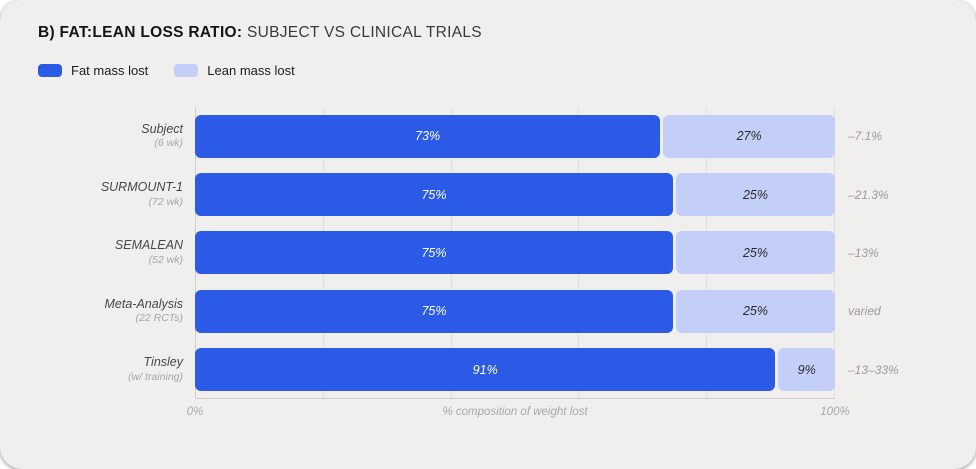  What do you see at coordinates (488, 70) in the screenshot?
I see `legend: Fat mass lost Lean mass lost` at bounding box center [488, 70].